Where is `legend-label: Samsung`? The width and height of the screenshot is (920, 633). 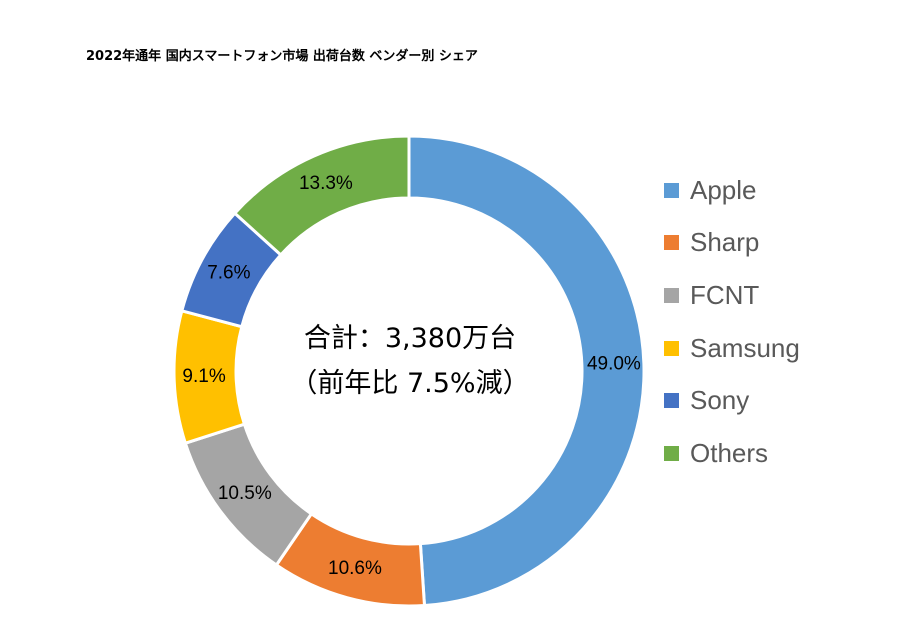 legend-label: Samsung is located at coordinates (745, 347).